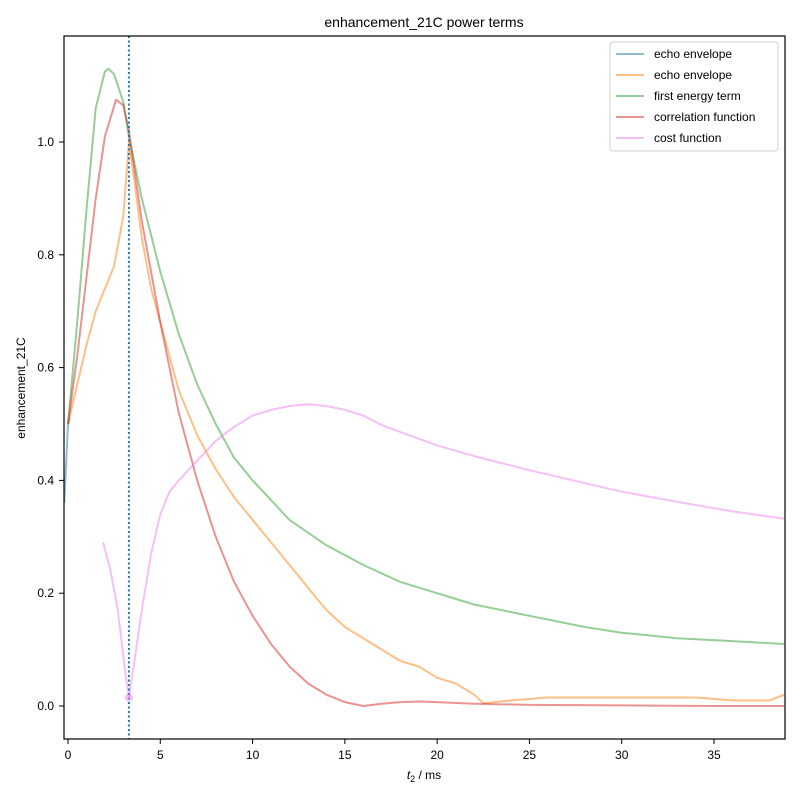  Describe the element at coordinates (253, 755) in the screenshot. I see `x-tick-label: 10` at that location.